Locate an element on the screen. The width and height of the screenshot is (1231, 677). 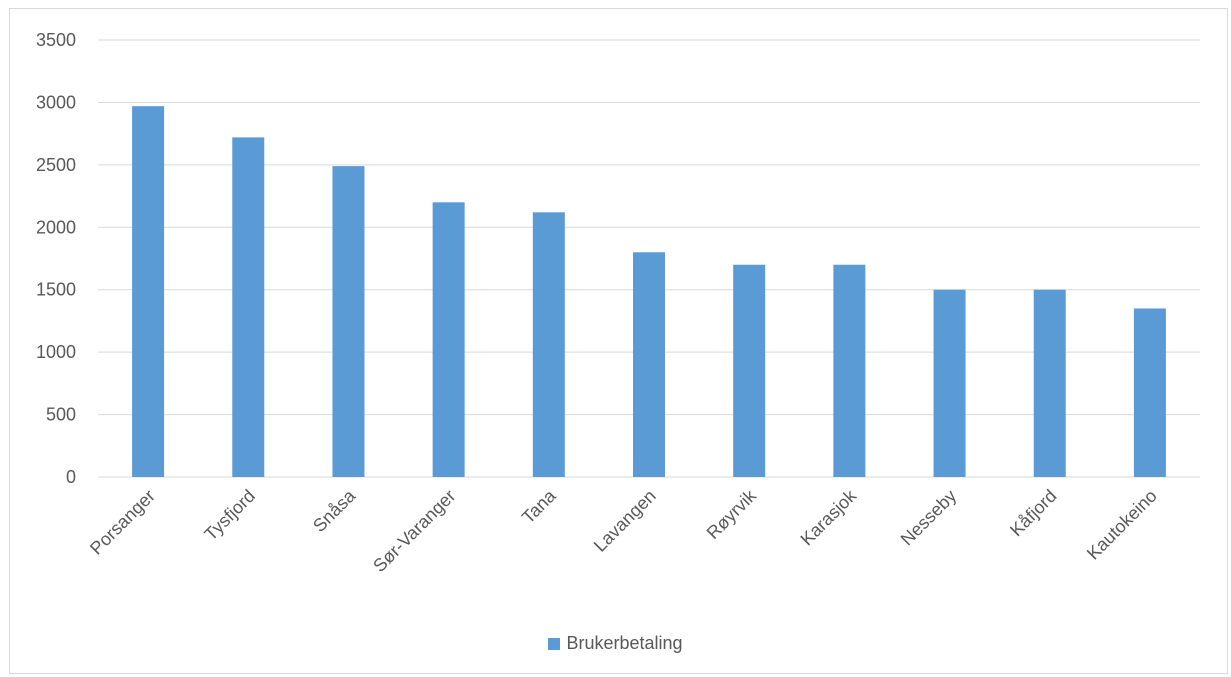
y-tick-label: 3500 is located at coordinates (56, 40).